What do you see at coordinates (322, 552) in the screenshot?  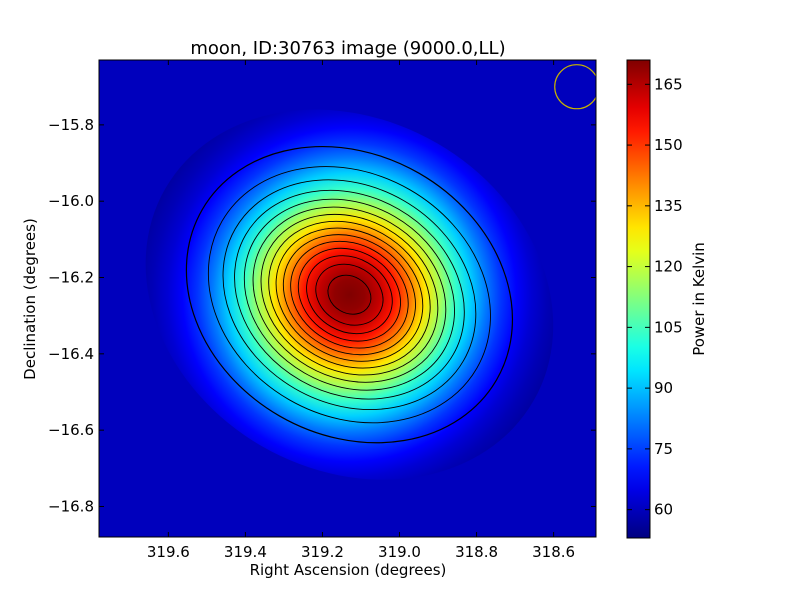 I see `x-tick-label: 319.2` at bounding box center [322, 552].